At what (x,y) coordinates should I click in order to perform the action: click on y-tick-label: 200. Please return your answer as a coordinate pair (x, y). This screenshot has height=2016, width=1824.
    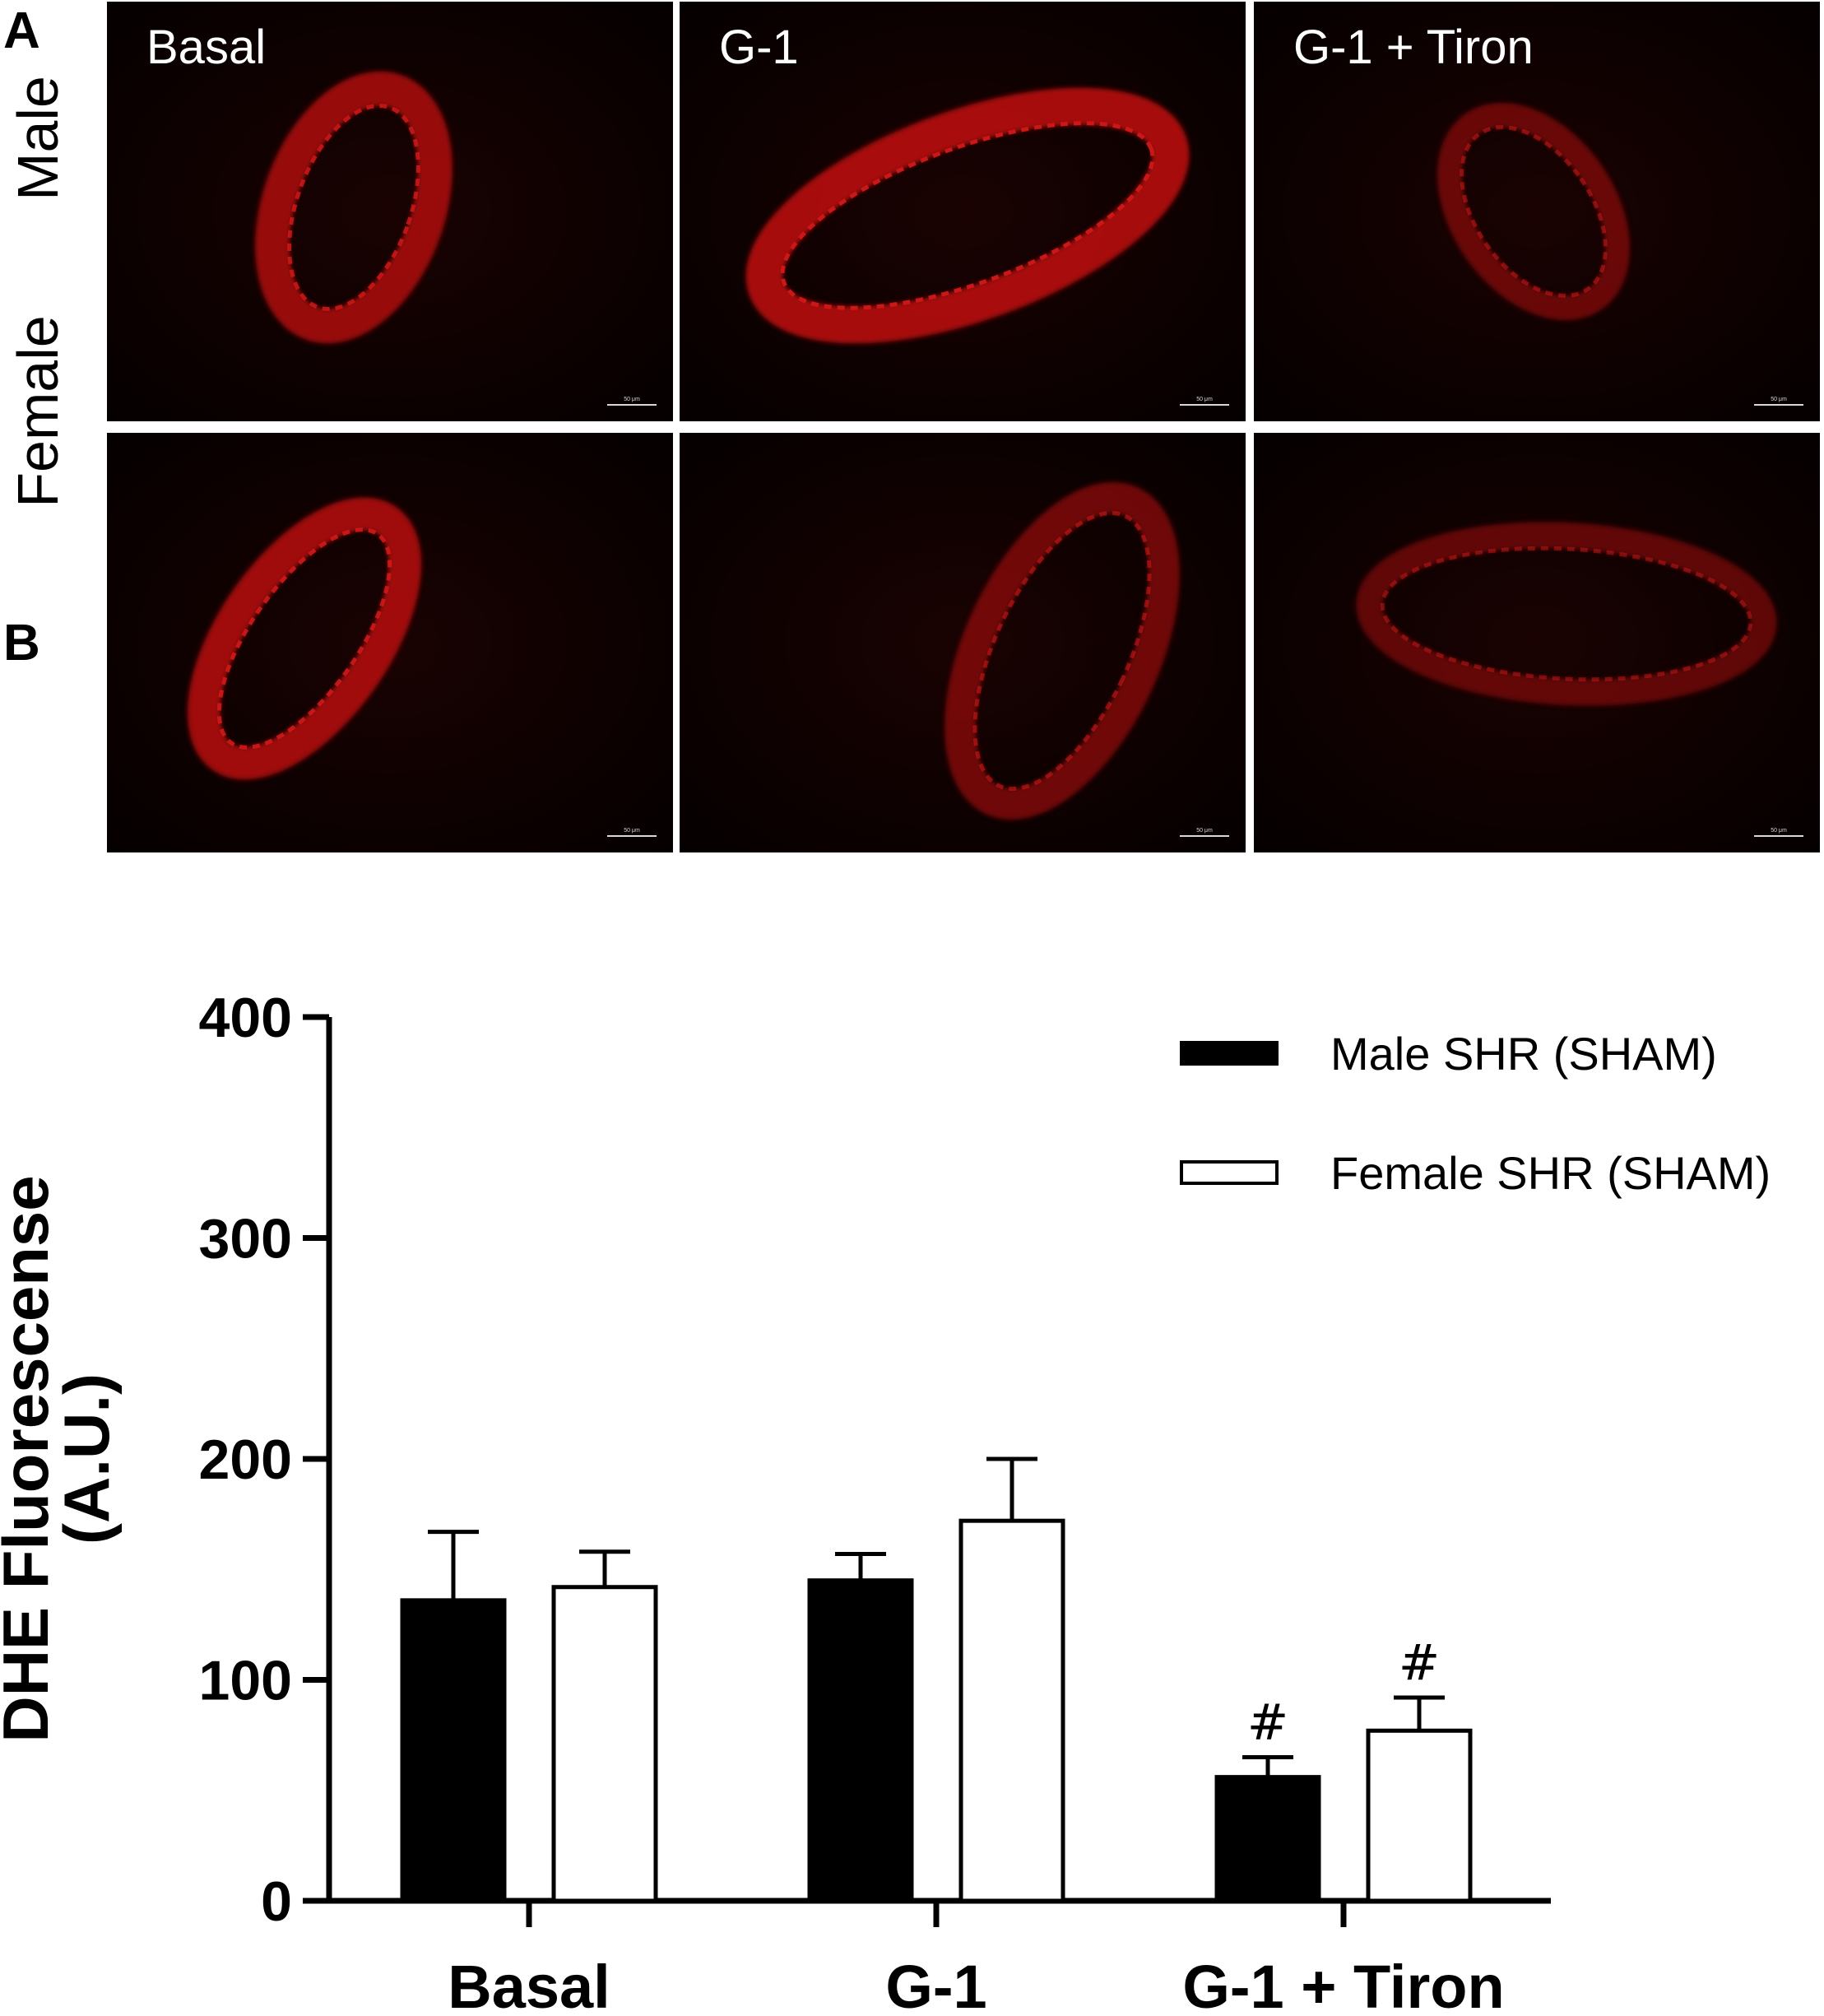
    Looking at the image, I should click on (245, 1459).